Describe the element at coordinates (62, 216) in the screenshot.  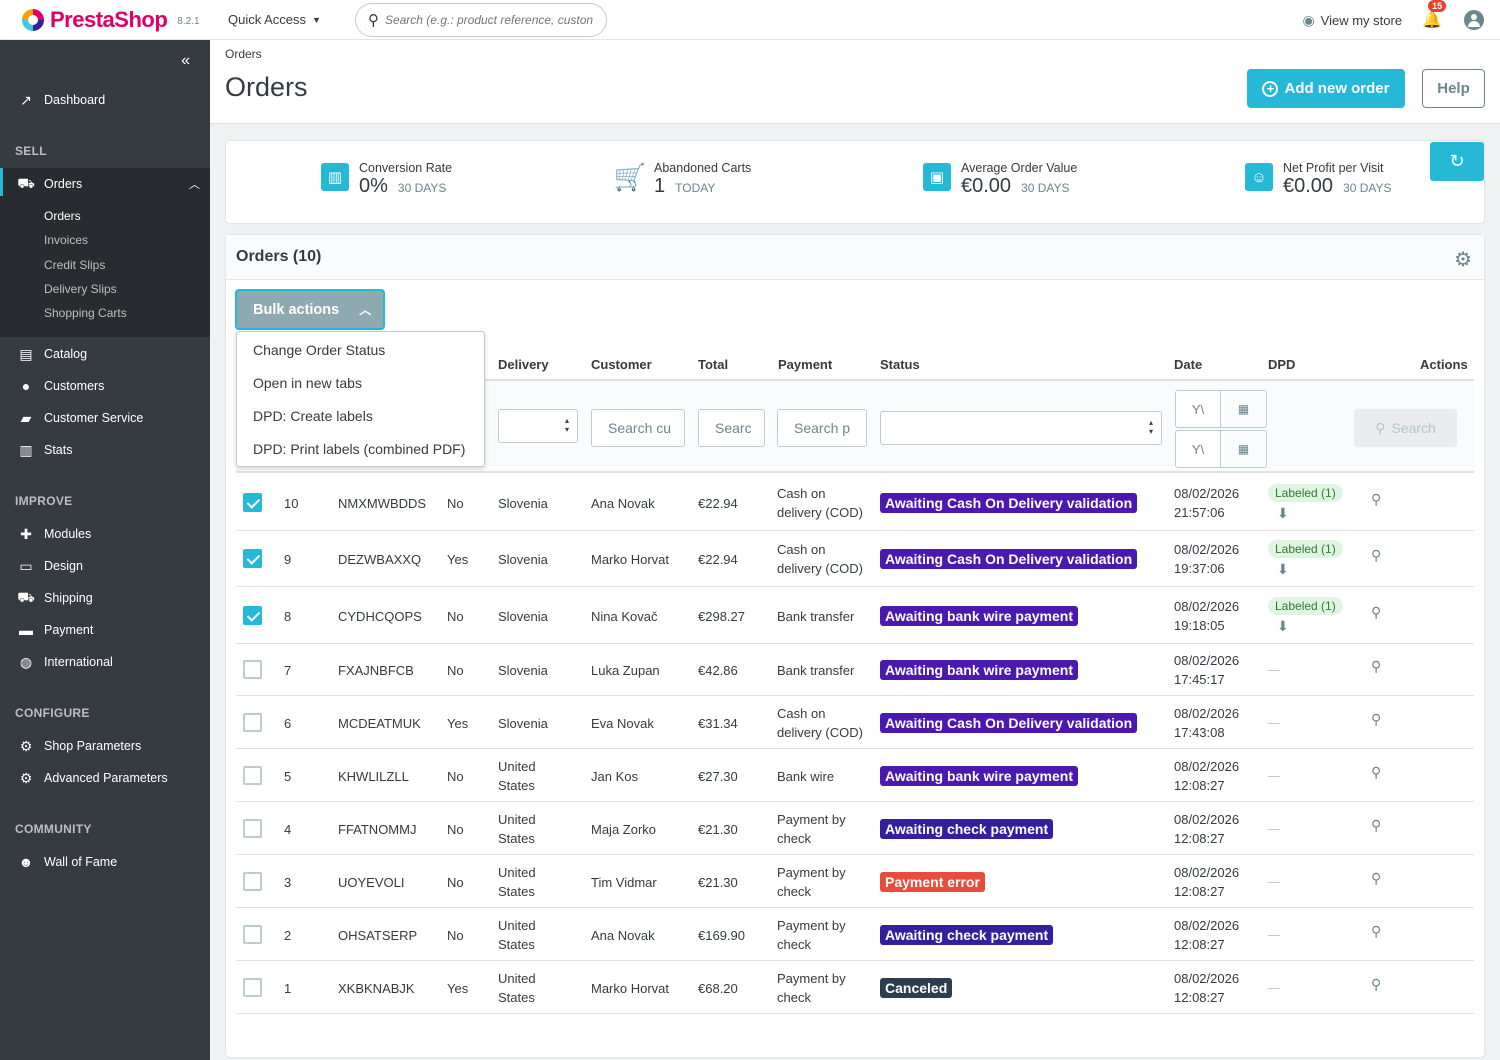
I see `submenu-item-orders: Orders` at that location.